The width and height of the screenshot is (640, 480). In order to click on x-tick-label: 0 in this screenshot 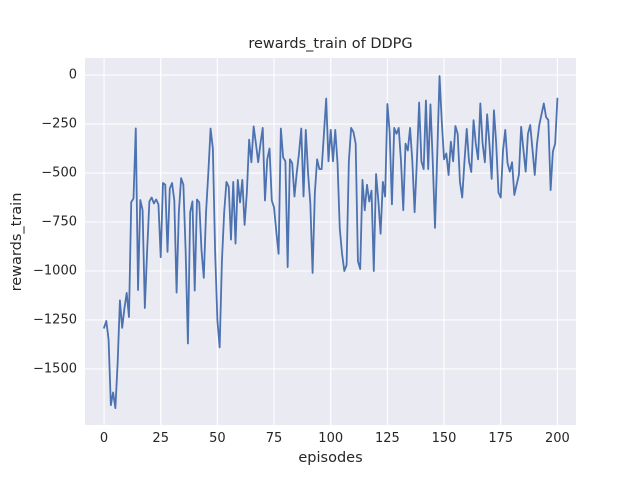, I will do `click(104, 438)`.